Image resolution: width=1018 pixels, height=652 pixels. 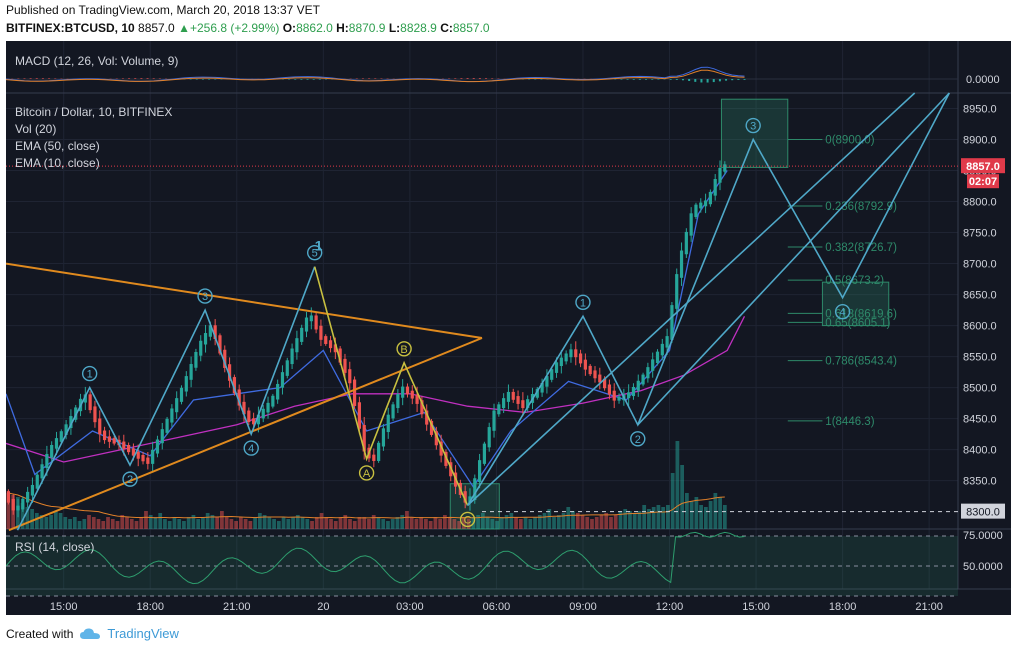 What do you see at coordinates (93, 112) in the screenshot?
I see `main-title: Bitcoin / Dollar, 10, BITFINEX` at bounding box center [93, 112].